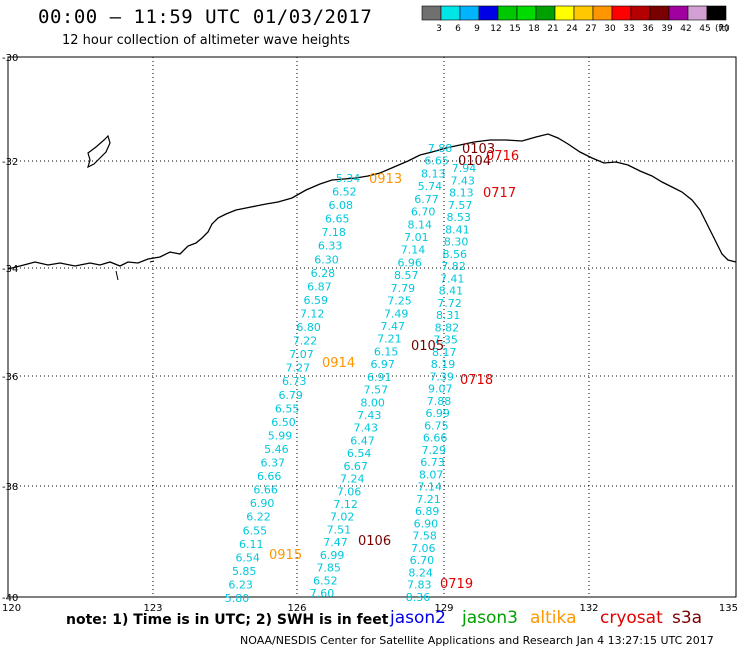  I want to click on track-a-value: 6.22, so click(258, 517).